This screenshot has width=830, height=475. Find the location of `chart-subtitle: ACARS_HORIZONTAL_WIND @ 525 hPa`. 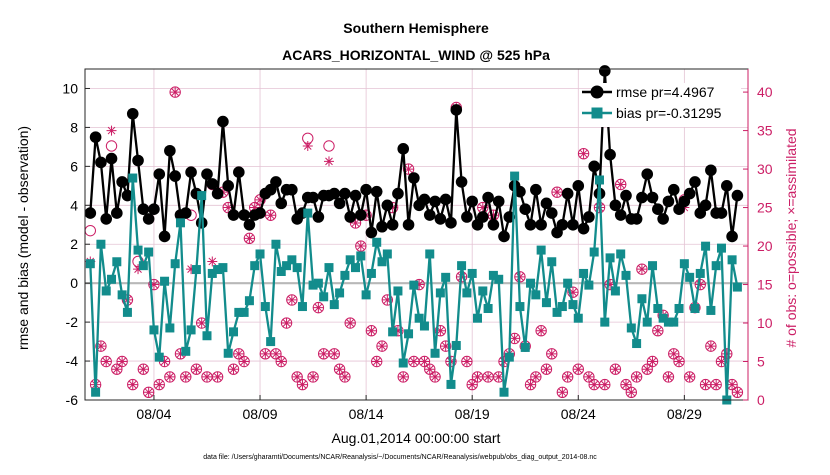

chart-subtitle: ACARS_HORIZONTAL_WIND @ 525 hPa is located at coordinates (416, 55).